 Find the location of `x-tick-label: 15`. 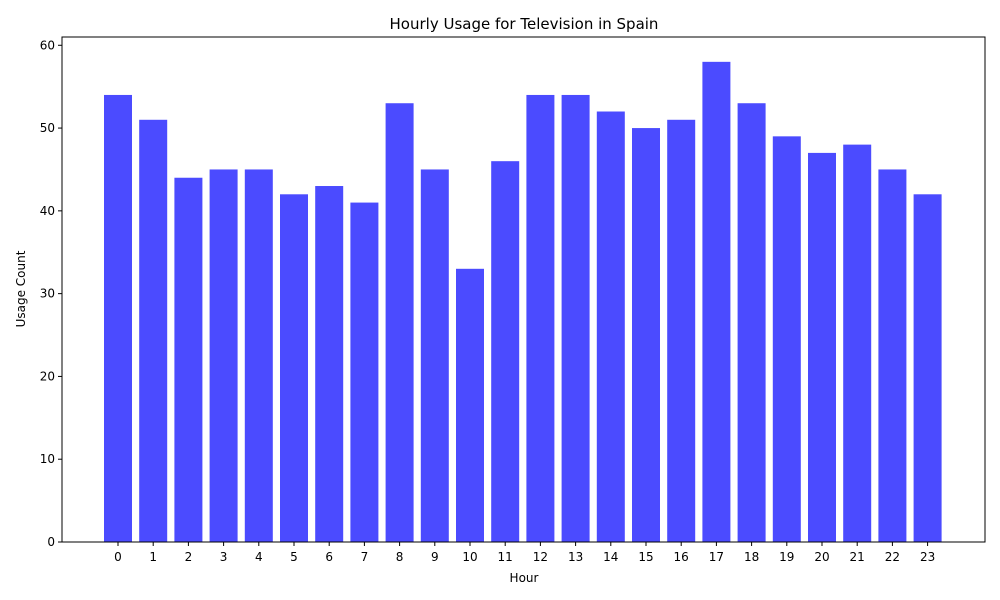

x-tick-label: 15 is located at coordinates (645, 557).